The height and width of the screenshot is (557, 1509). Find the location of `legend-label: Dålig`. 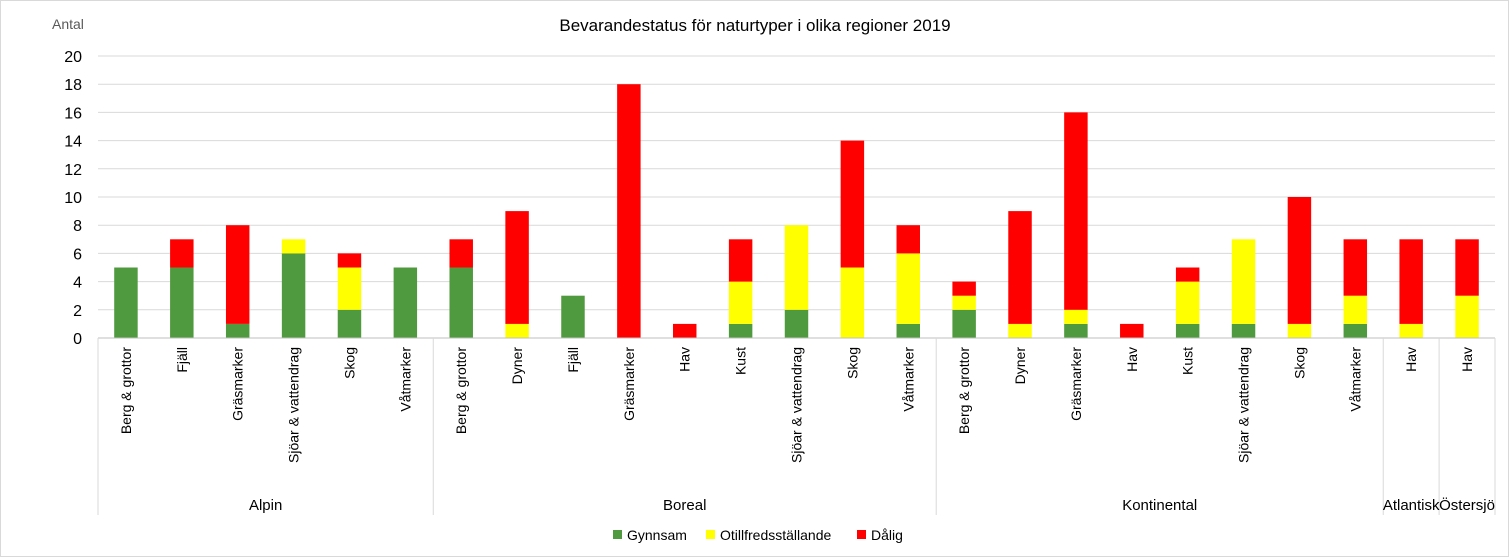

legend-label: Dålig is located at coordinates (887, 535).